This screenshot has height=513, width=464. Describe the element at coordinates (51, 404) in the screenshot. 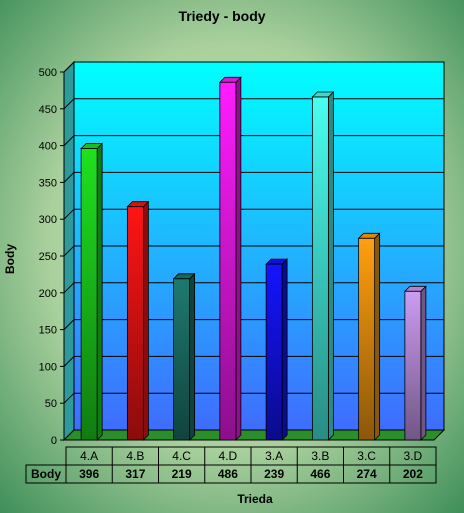

I see `y-tick-label: 50` at that location.